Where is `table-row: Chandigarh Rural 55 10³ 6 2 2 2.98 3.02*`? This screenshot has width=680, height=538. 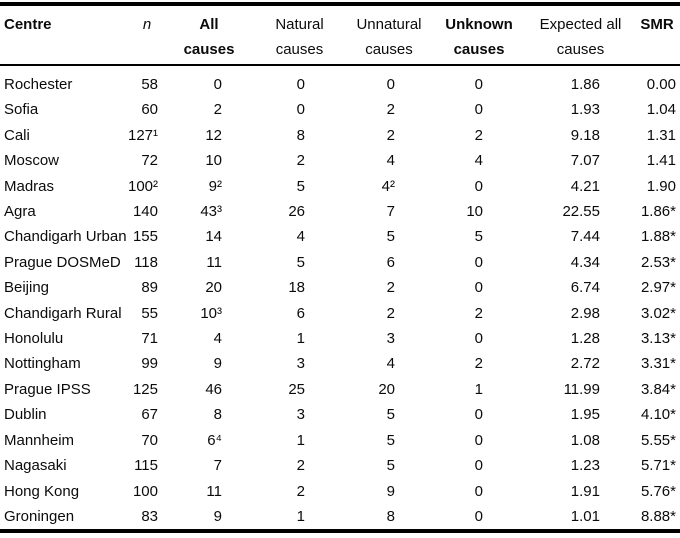
table-row: Chandigarh Rural 55 10³ 6 2 2 2.98 3.02* is located at coordinates (340, 313).